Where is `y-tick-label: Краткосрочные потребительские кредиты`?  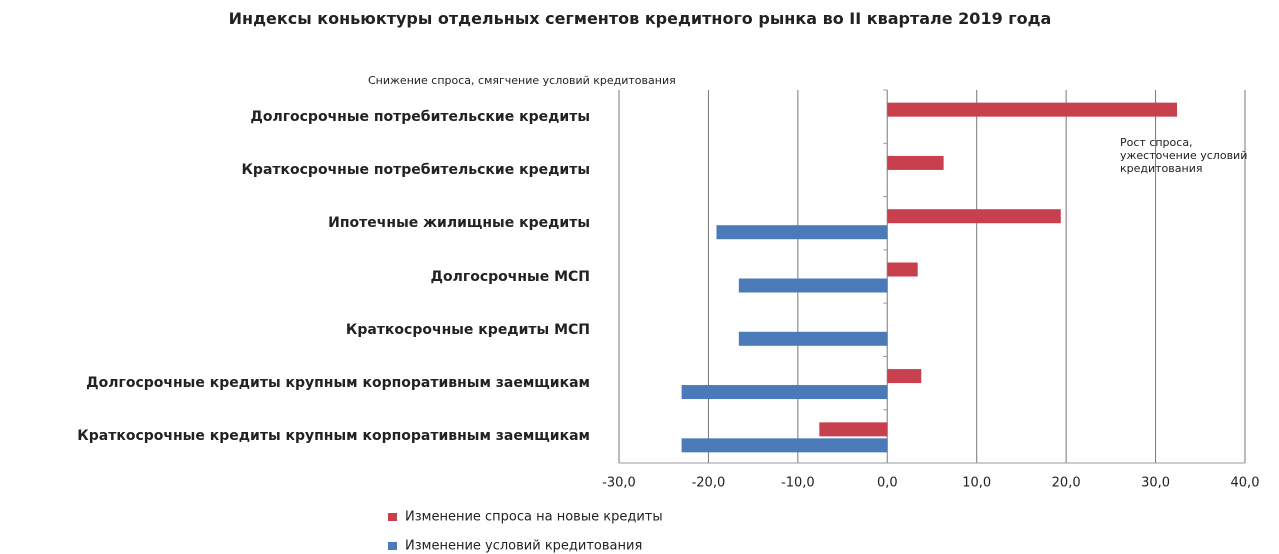 y-tick-label: Краткосрочные потребительские кредиты is located at coordinates (415, 169).